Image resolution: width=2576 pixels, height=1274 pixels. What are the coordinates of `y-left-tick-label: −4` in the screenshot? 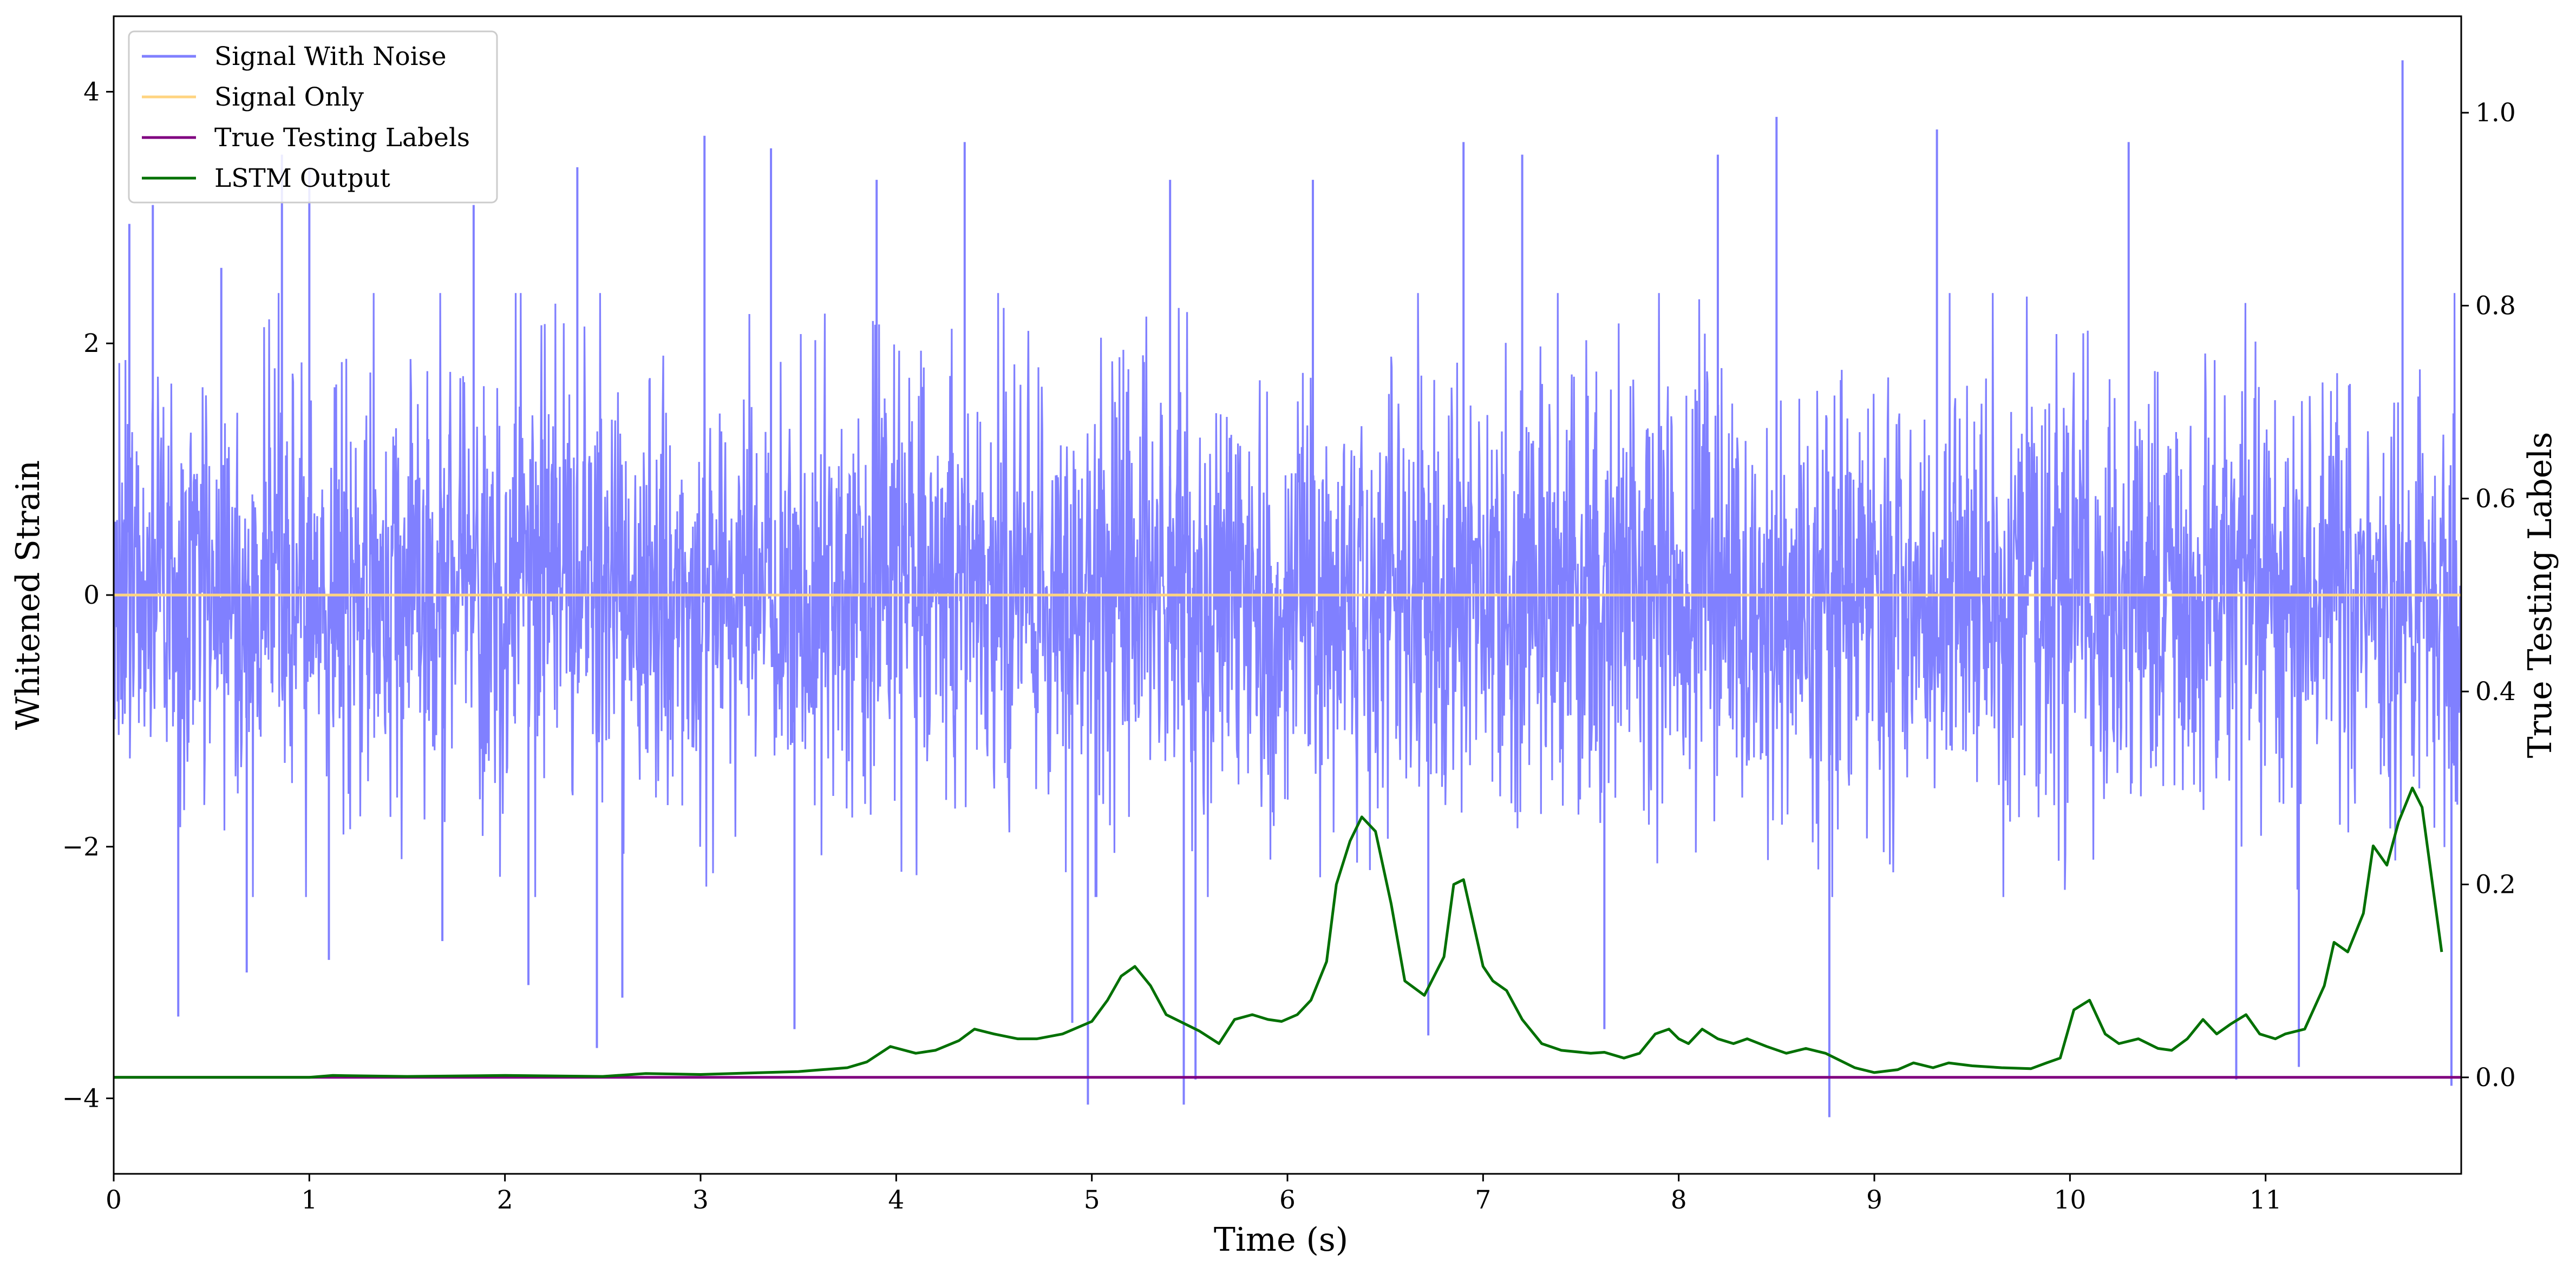 It's located at (81, 1099).